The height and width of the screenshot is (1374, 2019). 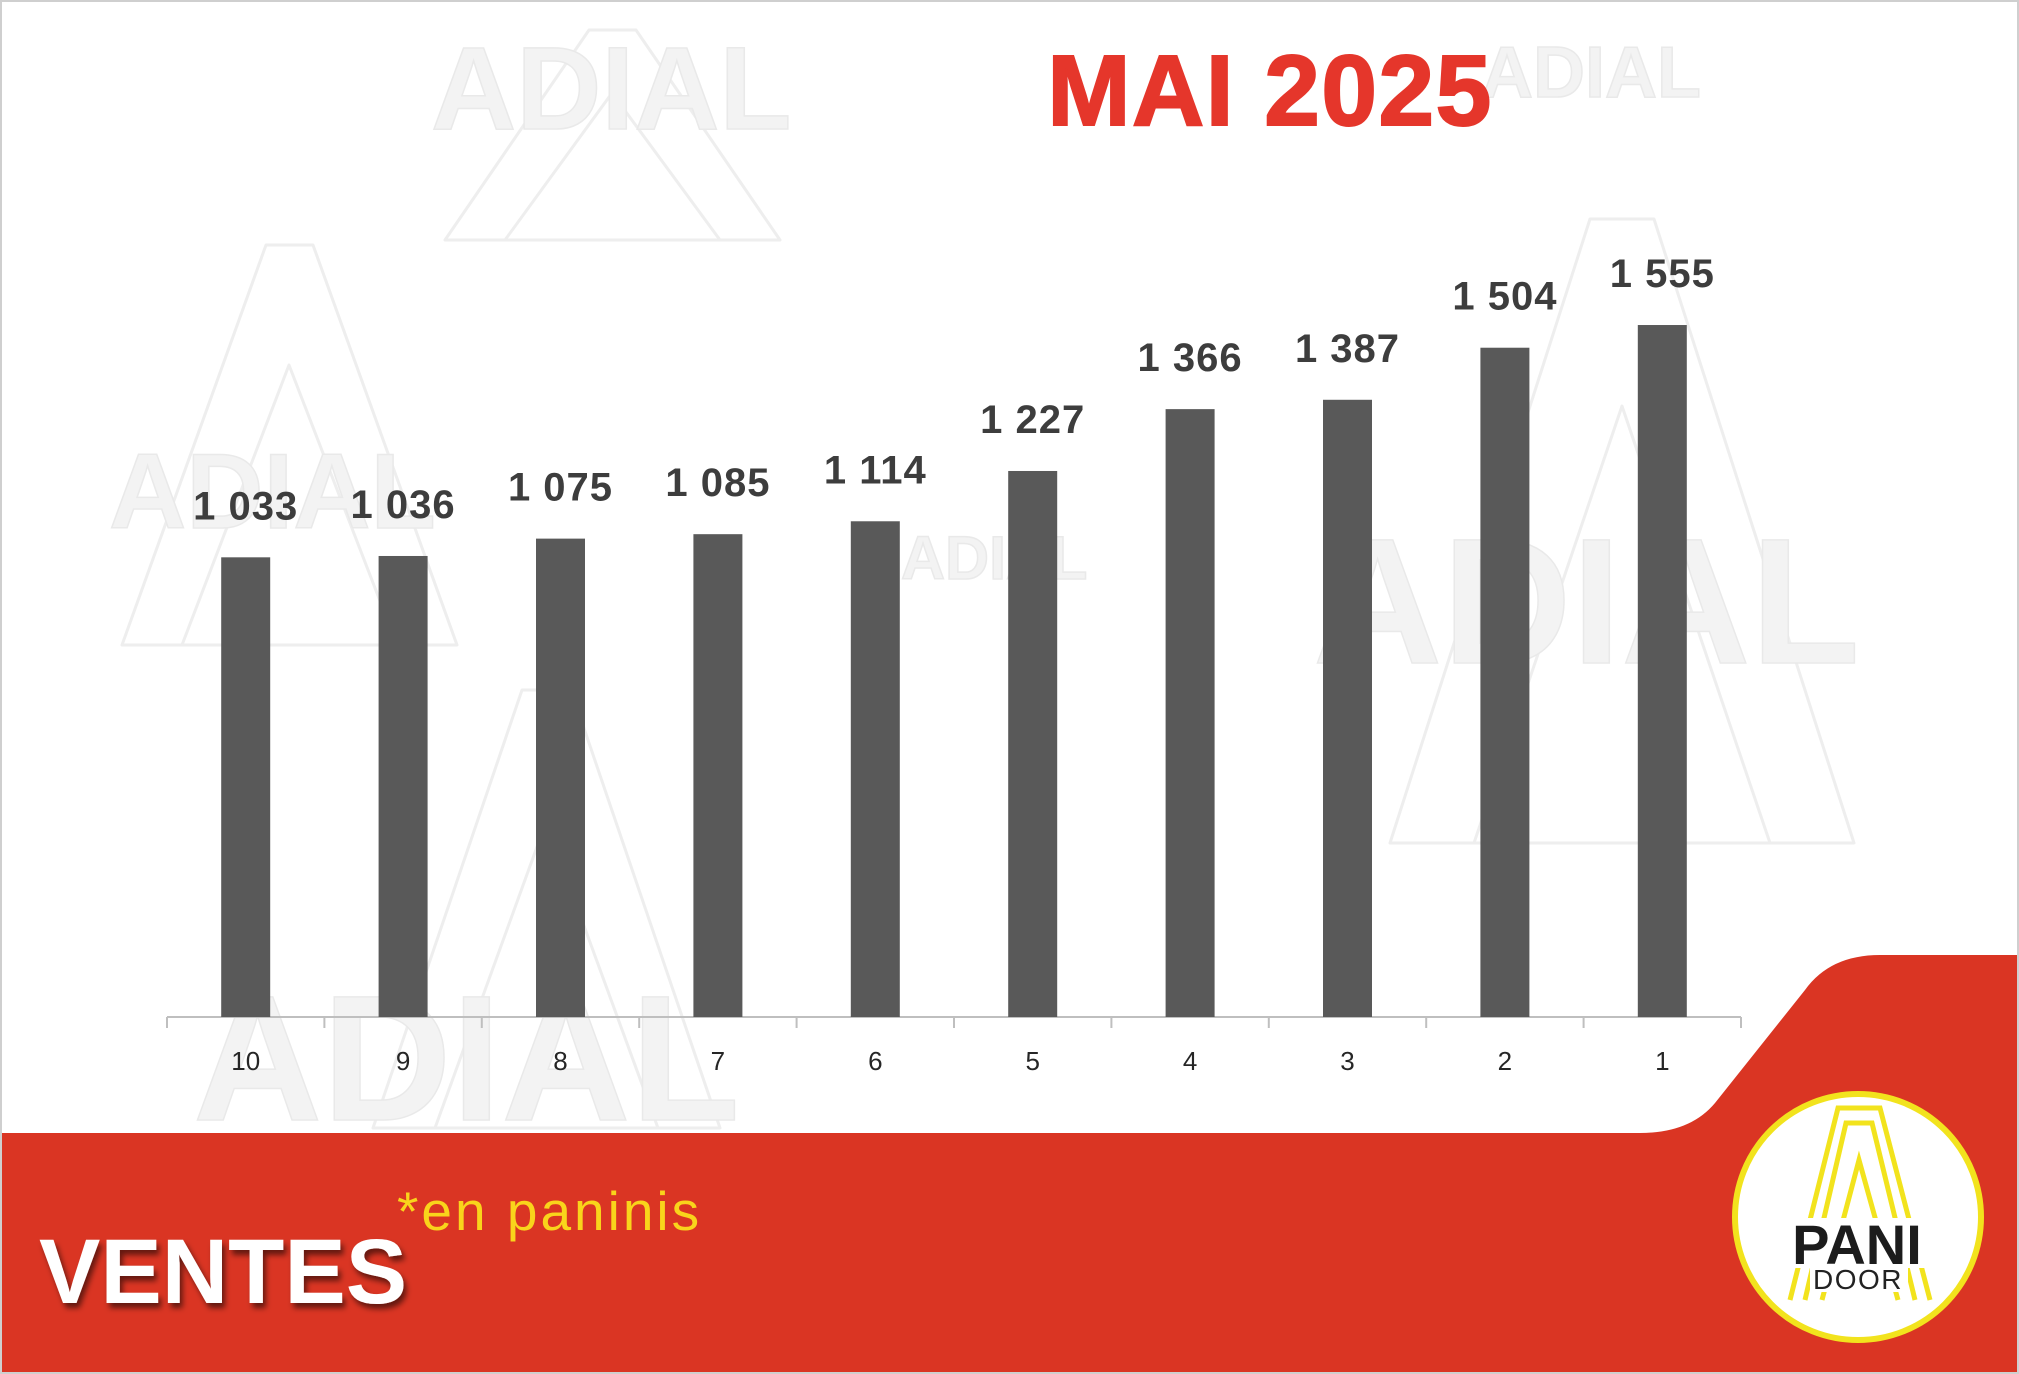 I want to click on x-axis, so click(x=954, y=1022).